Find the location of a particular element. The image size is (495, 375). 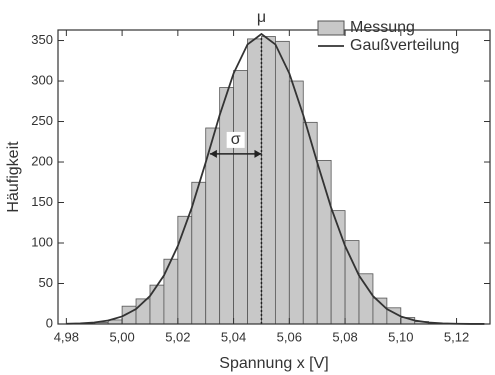

y-tick-label: 100 is located at coordinates (42, 241).